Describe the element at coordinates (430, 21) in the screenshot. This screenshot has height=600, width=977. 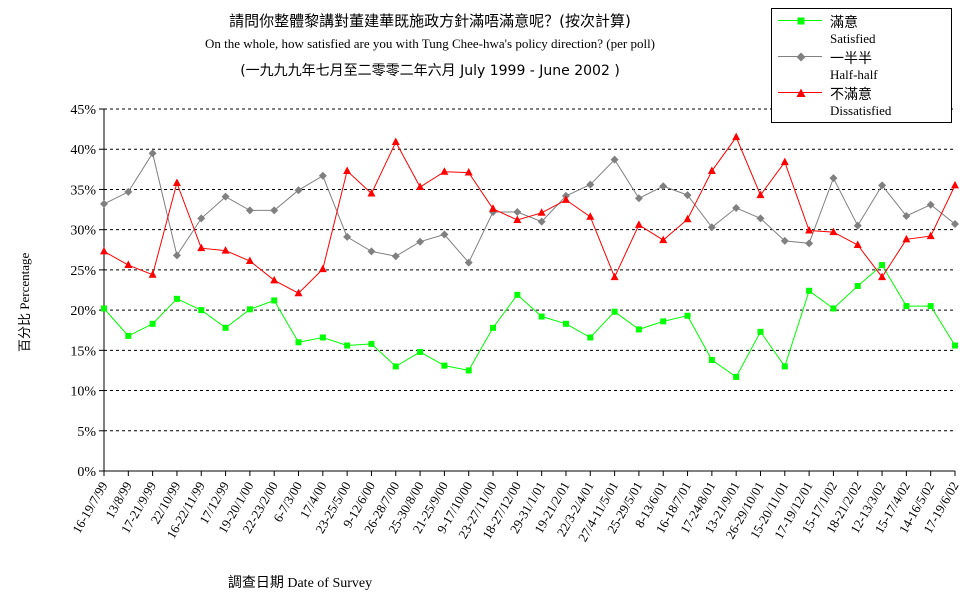
I see `chart-title-chinese: 請問你整體黎講對董建華既施政方針滿唔滿意呢？(按次計算)` at that location.